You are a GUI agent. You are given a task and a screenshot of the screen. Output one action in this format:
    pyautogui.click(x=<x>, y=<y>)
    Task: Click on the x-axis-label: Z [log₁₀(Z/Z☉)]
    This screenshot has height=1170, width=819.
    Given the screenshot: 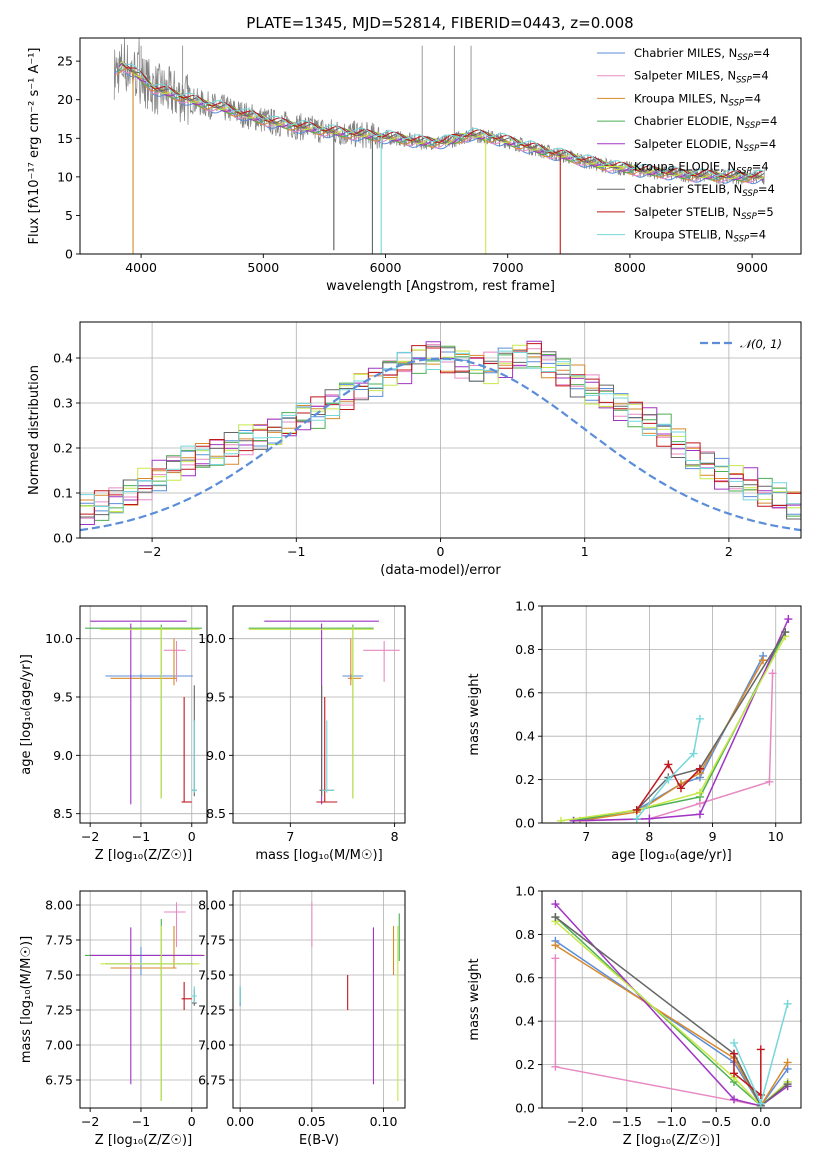 What is the action you would take?
    pyautogui.click(x=143, y=855)
    